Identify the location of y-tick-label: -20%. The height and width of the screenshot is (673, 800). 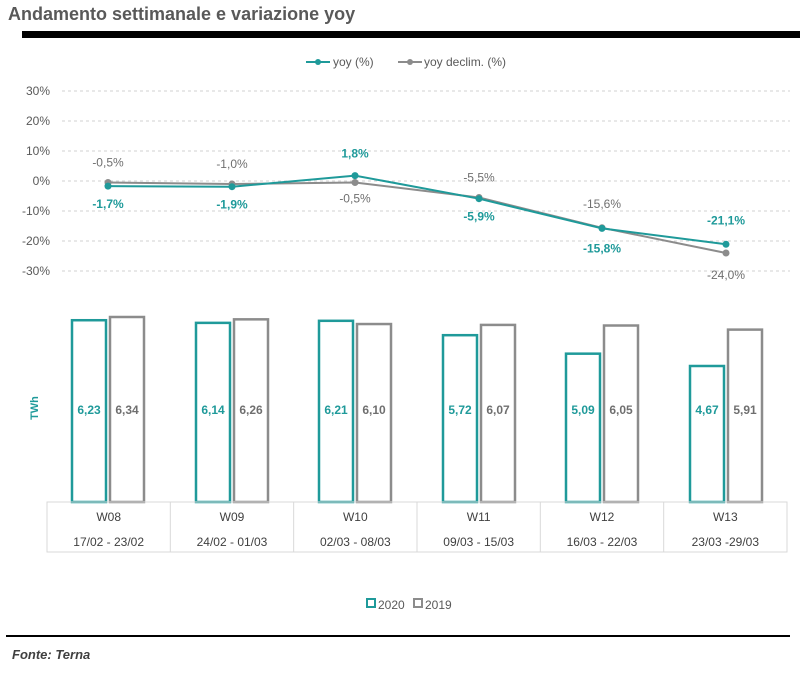
(36, 241).